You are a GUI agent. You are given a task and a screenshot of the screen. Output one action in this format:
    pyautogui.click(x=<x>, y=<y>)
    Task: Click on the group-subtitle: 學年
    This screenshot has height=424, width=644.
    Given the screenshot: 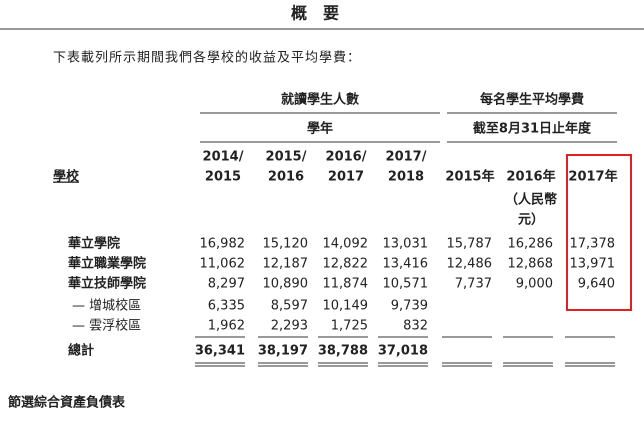 What is the action you would take?
    pyautogui.click(x=320, y=129)
    